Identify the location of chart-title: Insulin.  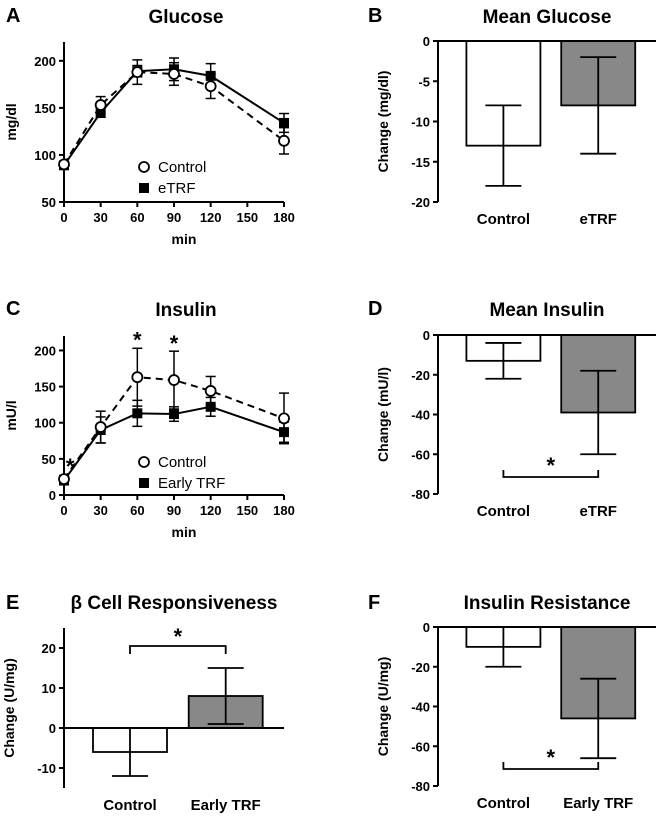
(185, 310).